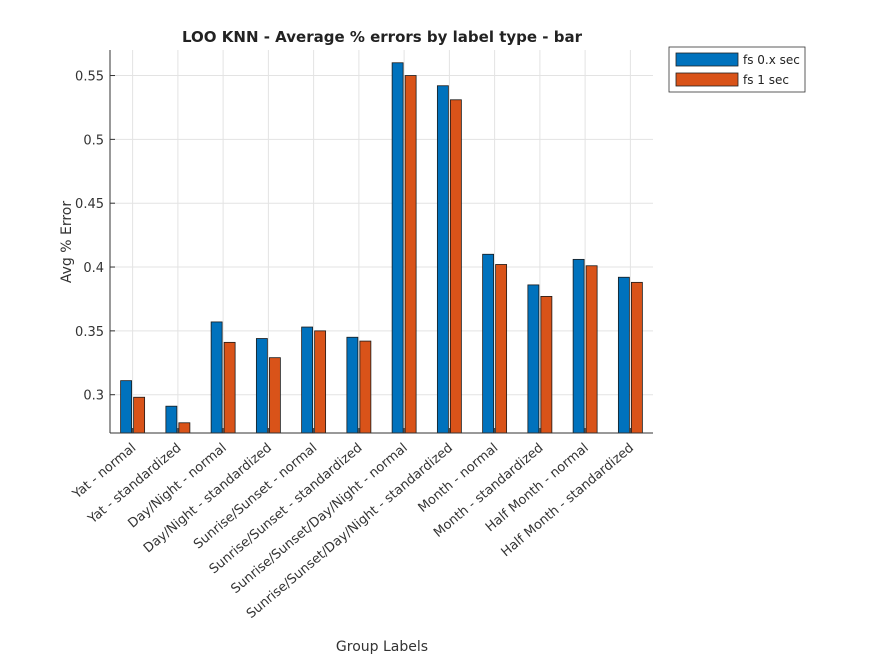  What do you see at coordinates (771, 60) in the screenshot?
I see `legend-label-series-1: fs 0.x sec` at bounding box center [771, 60].